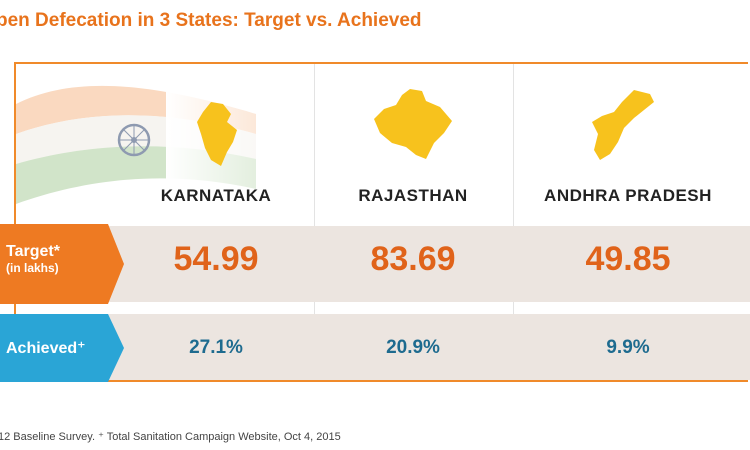 The image size is (750, 450). Describe the element at coordinates (217, 134) in the screenshot. I see `karnataka-map-icon` at that location.